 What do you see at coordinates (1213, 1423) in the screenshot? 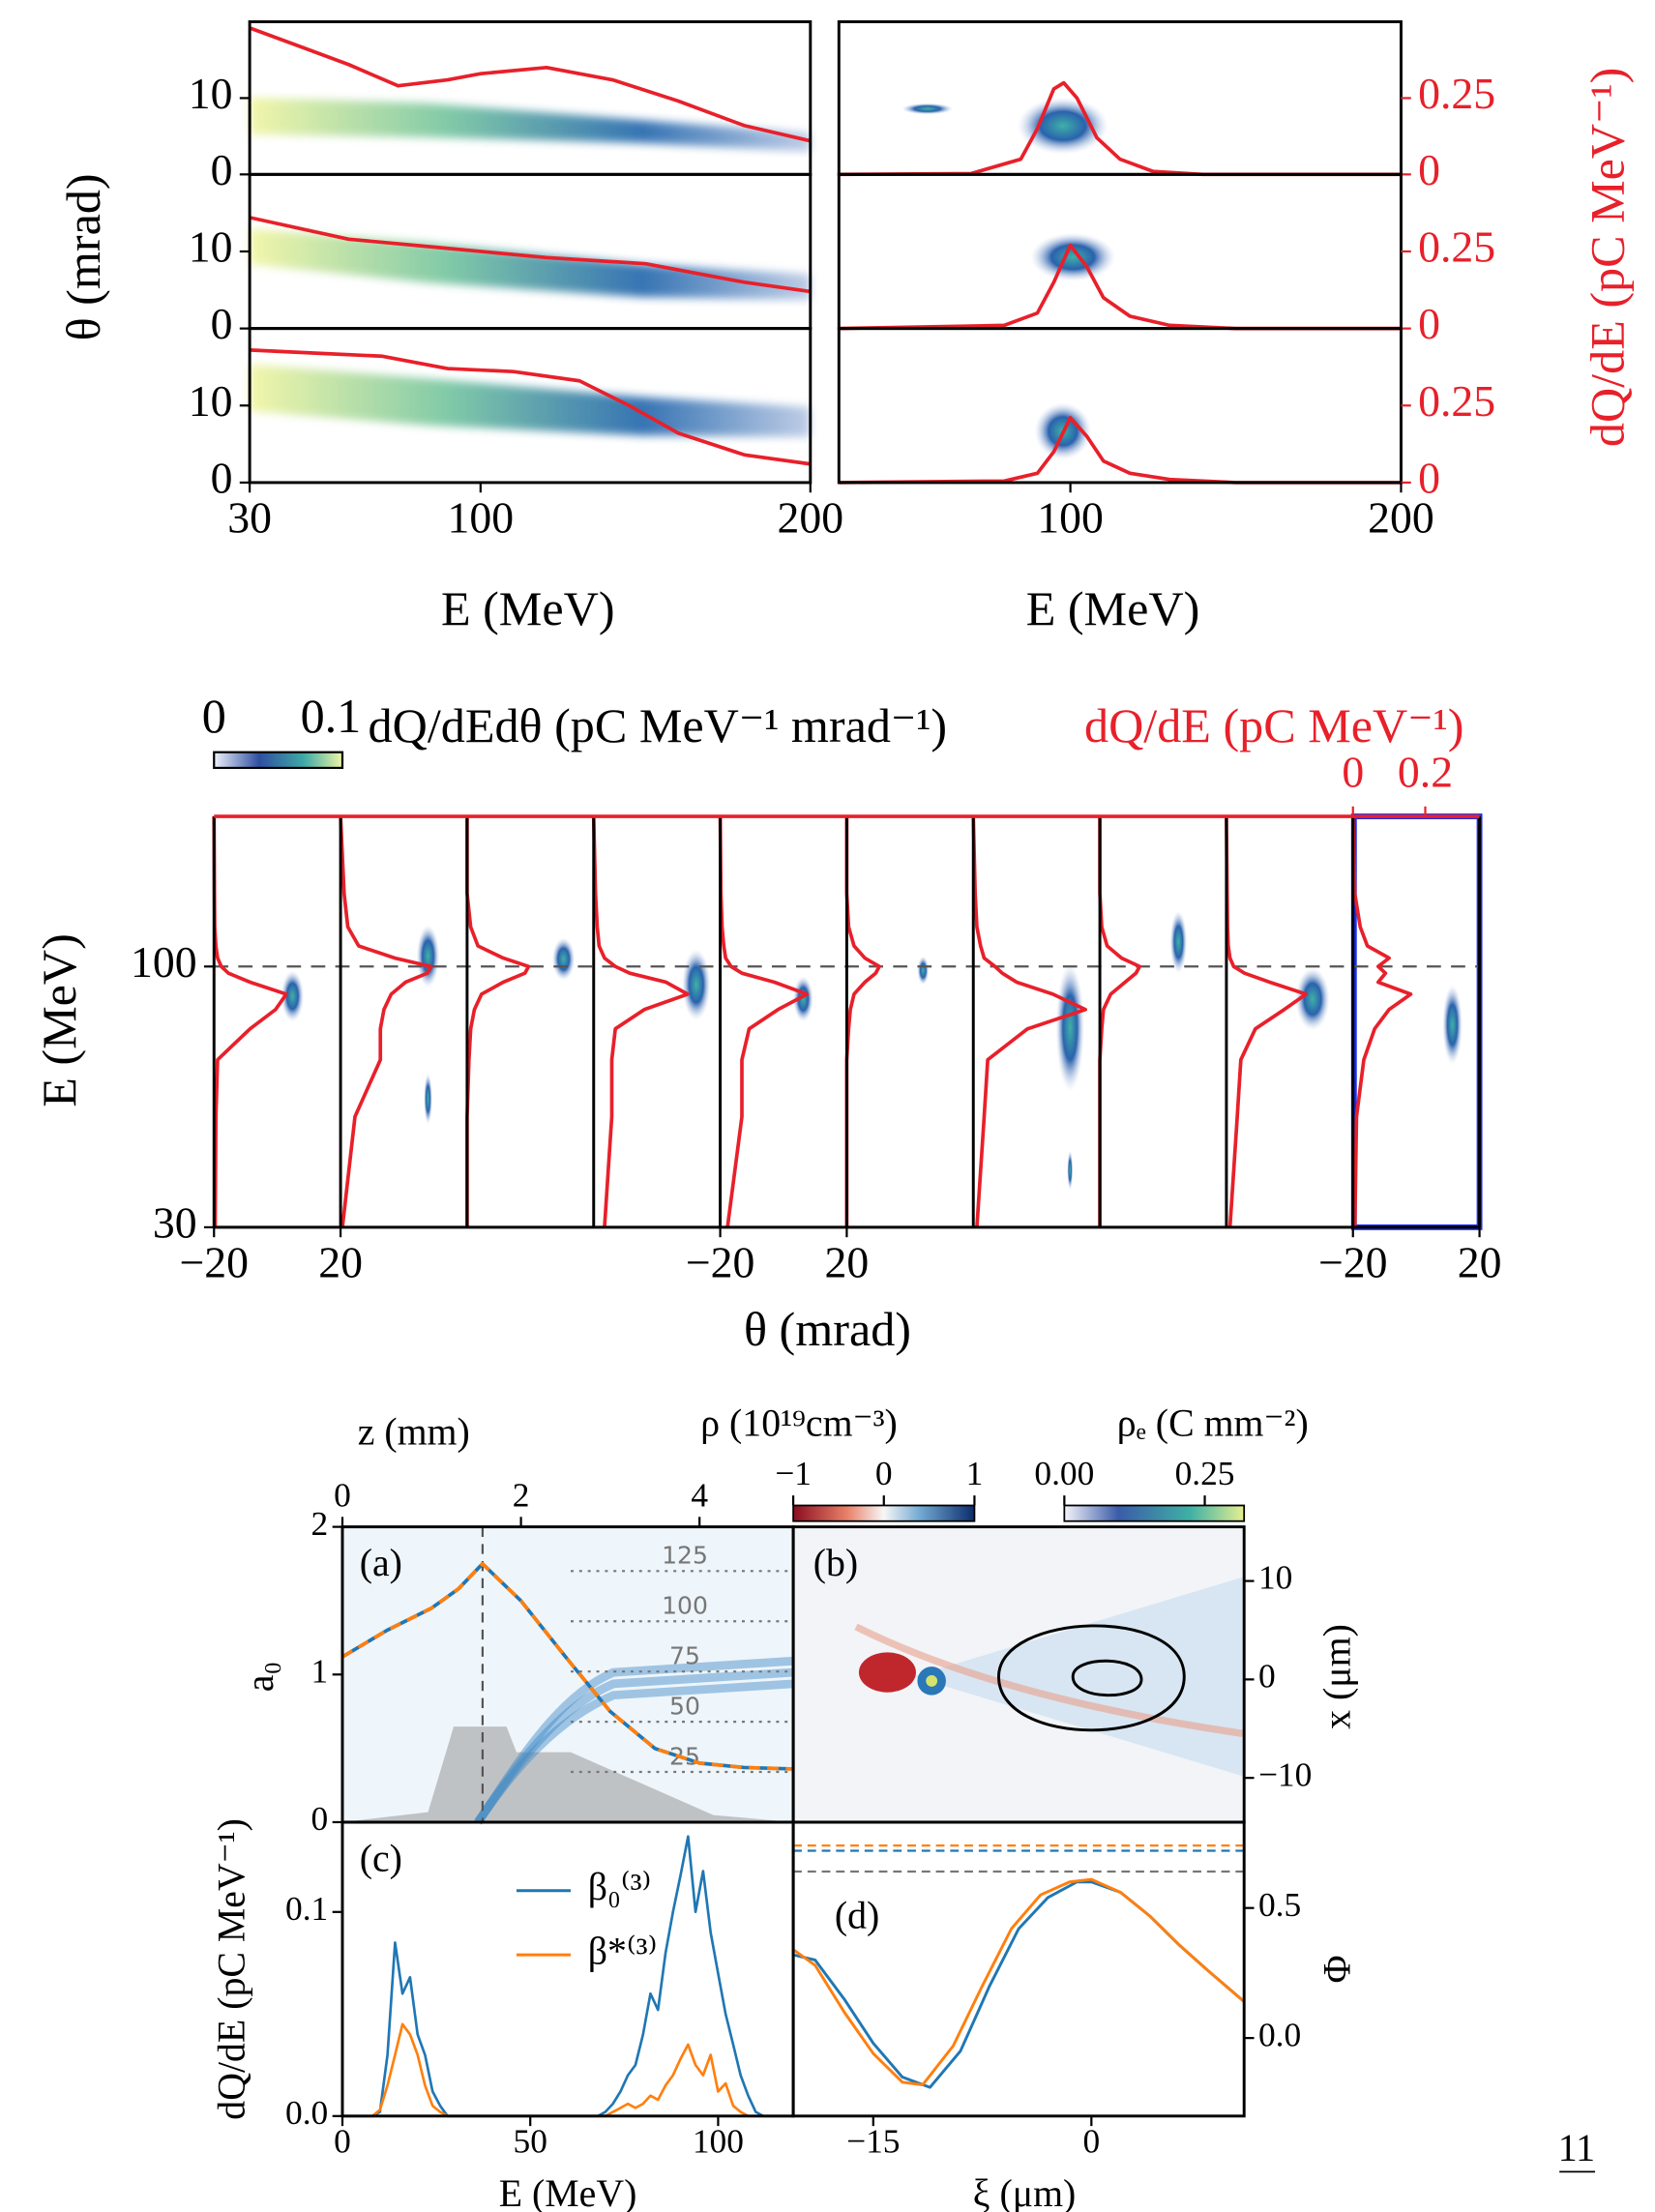
I see `colorbar-label: ρₑ (C mm⁻²)` at bounding box center [1213, 1423].